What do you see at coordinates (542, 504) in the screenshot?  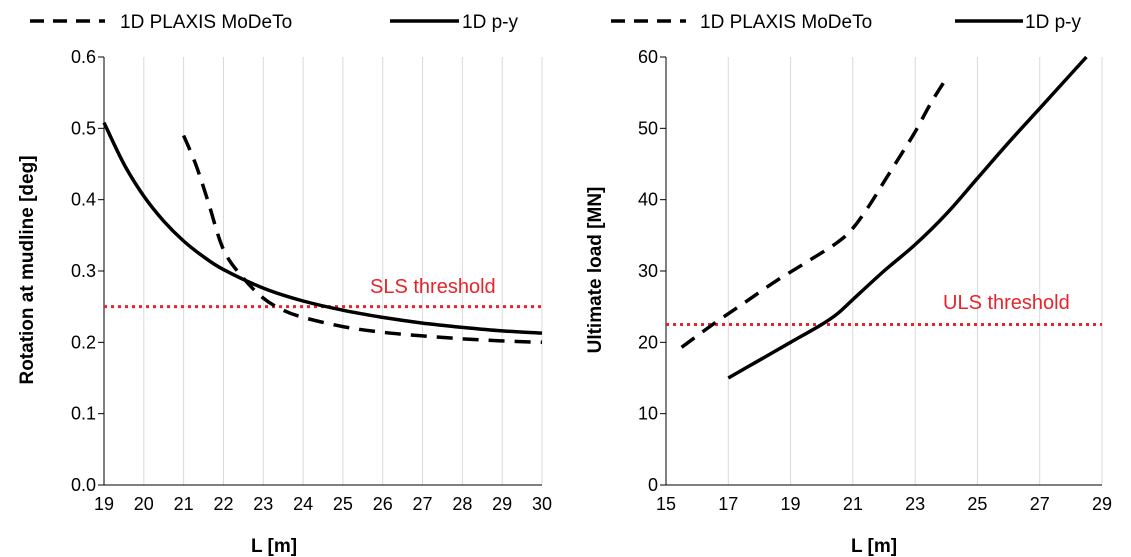 I see `x-tick-label: 30` at bounding box center [542, 504].